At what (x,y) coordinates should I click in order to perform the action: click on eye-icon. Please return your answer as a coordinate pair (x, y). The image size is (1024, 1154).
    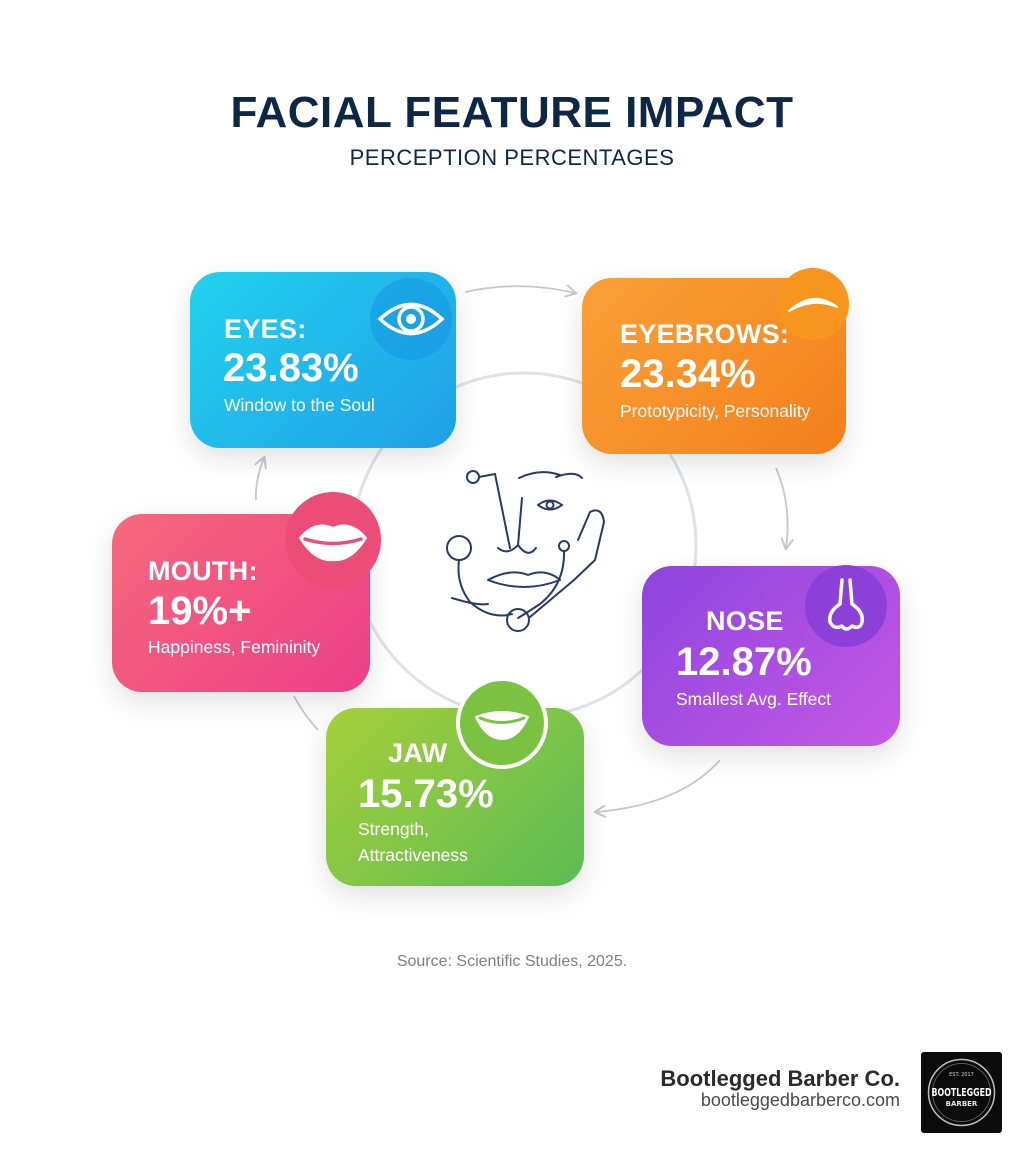
    Looking at the image, I should click on (411, 319).